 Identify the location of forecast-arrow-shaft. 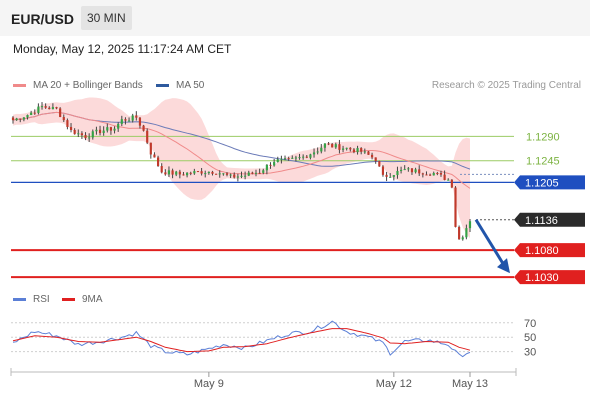
(490, 242).